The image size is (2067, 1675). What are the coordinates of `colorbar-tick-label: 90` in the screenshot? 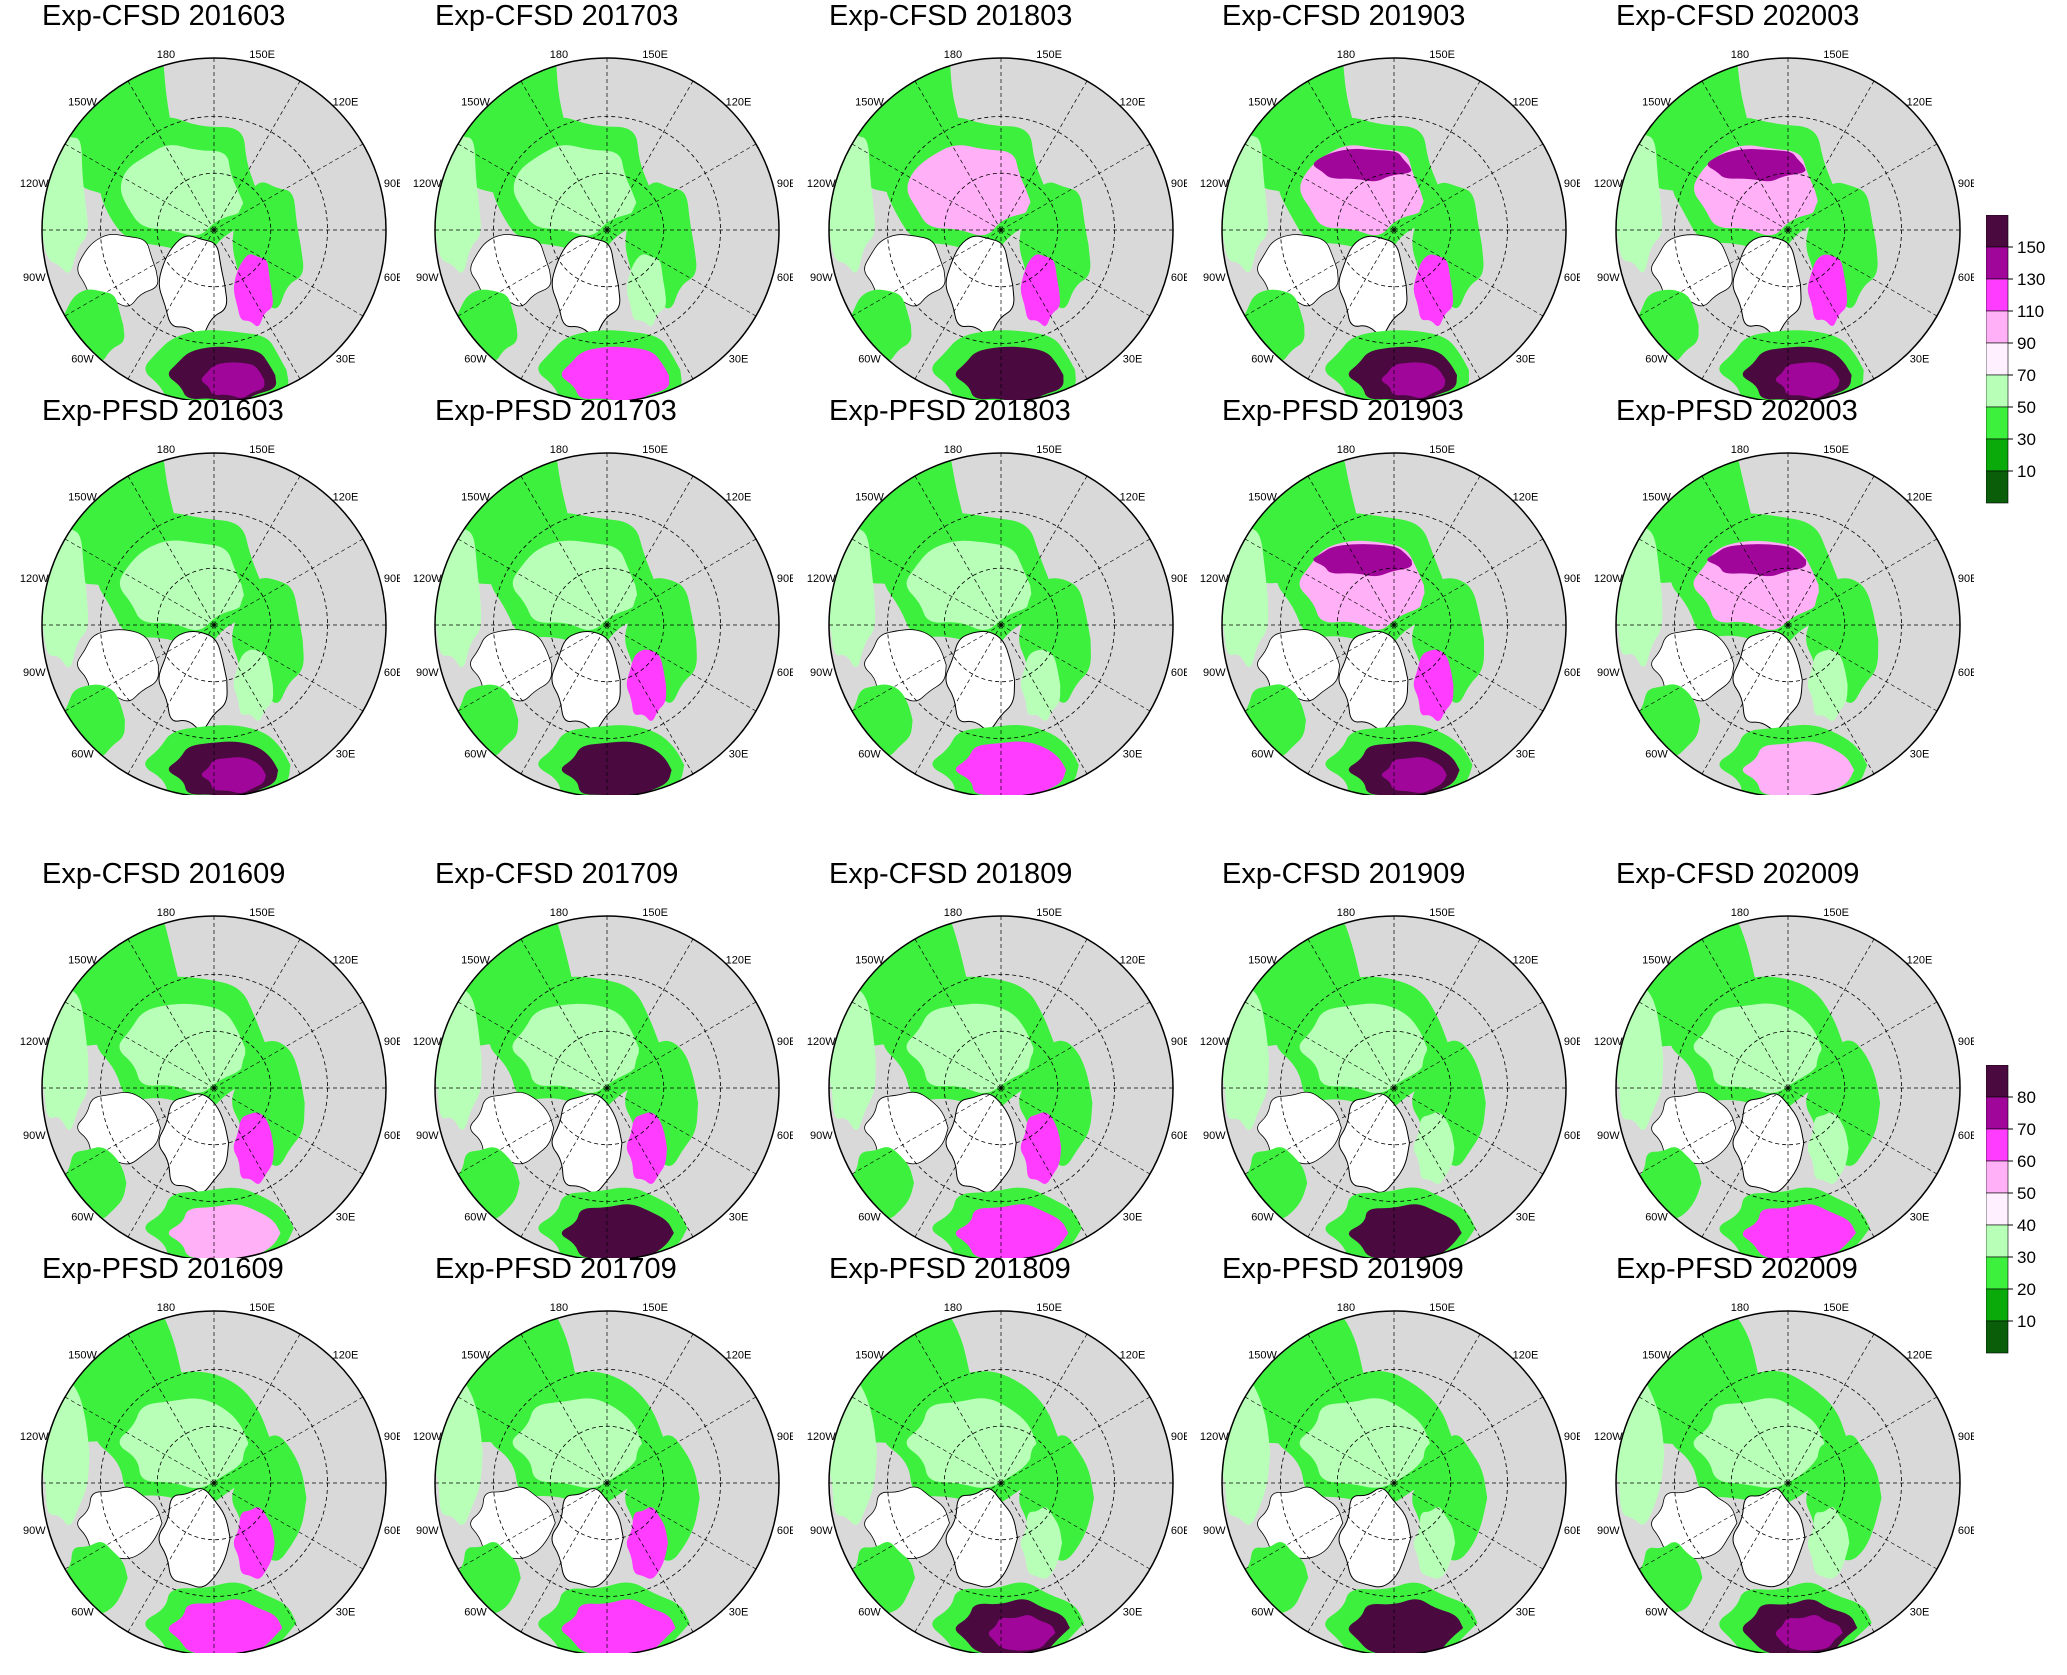 It's located at (2026, 343).